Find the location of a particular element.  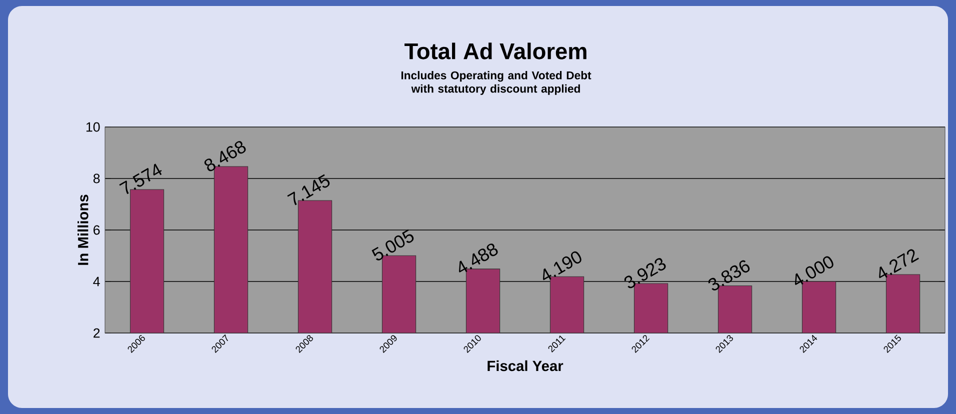

chart-subtitle: Includes Operating and Voted Debt with statutory discount applied is located at coordinates (496, 83).